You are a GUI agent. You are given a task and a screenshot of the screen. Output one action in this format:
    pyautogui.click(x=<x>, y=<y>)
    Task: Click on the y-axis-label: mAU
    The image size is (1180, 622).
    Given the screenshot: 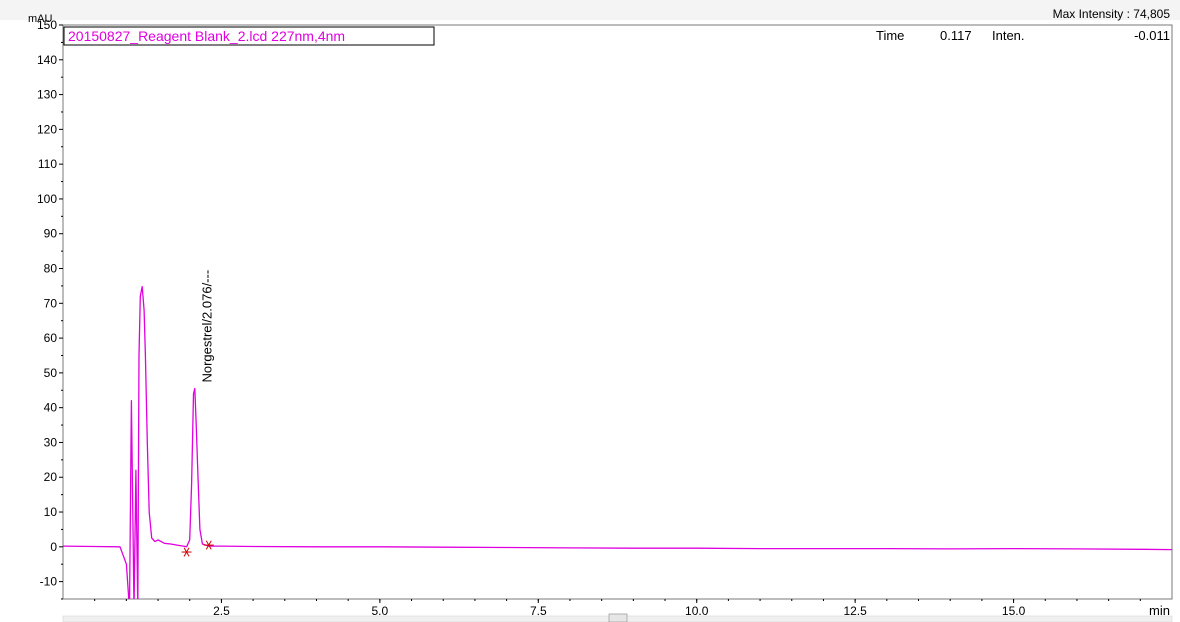 What is the action you would take?
    pyautogui.click(x=40, y=19)
    